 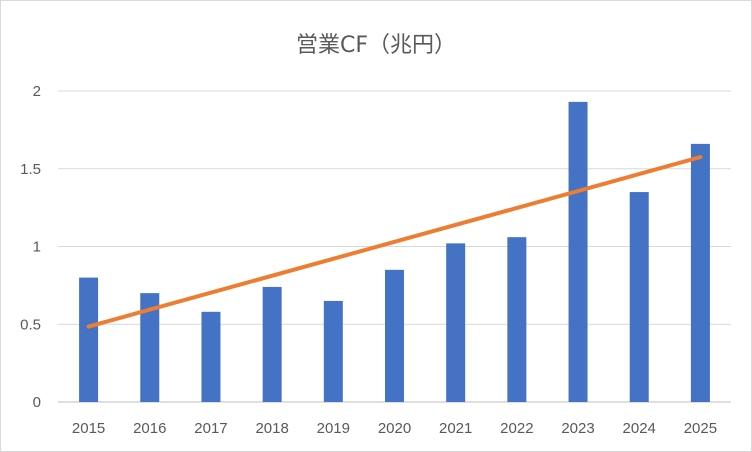 I want to click on chart-title: 営業CF（兆円）, so click(x=376, y=45).